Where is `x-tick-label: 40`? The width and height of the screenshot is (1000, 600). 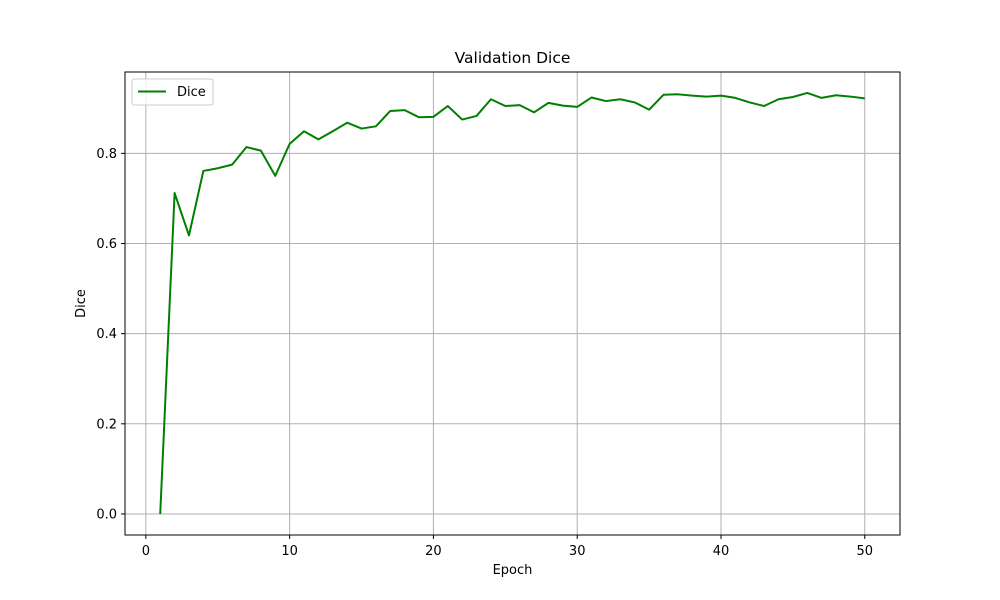 x-tick-label: 40 is located at coordinates (721, 551).